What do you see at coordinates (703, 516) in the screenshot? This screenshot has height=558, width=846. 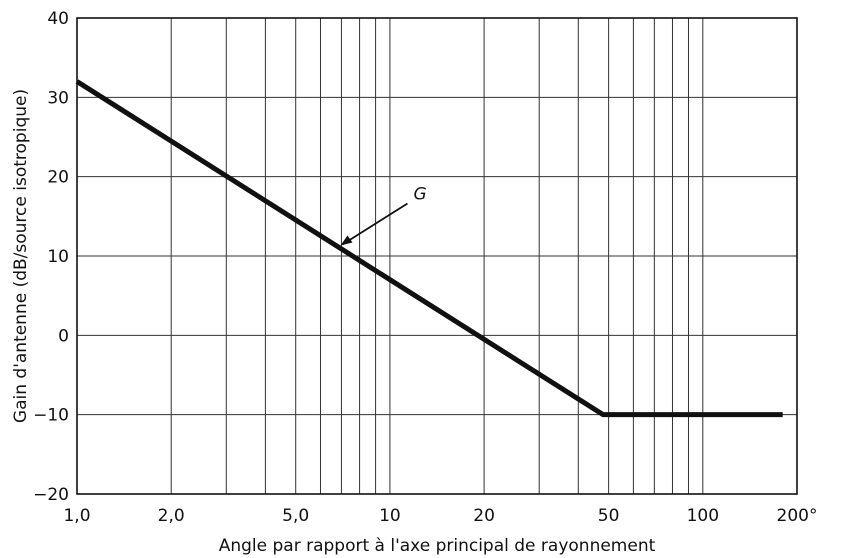 I see `x-tick-label: 100` at bounding box center [703, 516].